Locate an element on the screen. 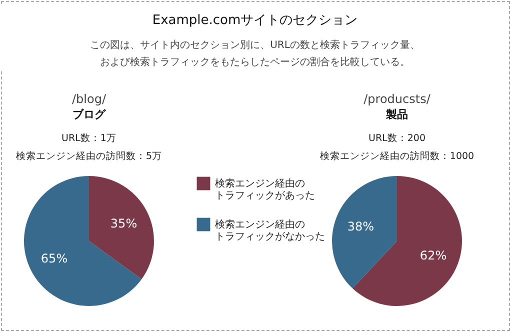  chart-title: /producsts/ is located at coordinates (398, 99).